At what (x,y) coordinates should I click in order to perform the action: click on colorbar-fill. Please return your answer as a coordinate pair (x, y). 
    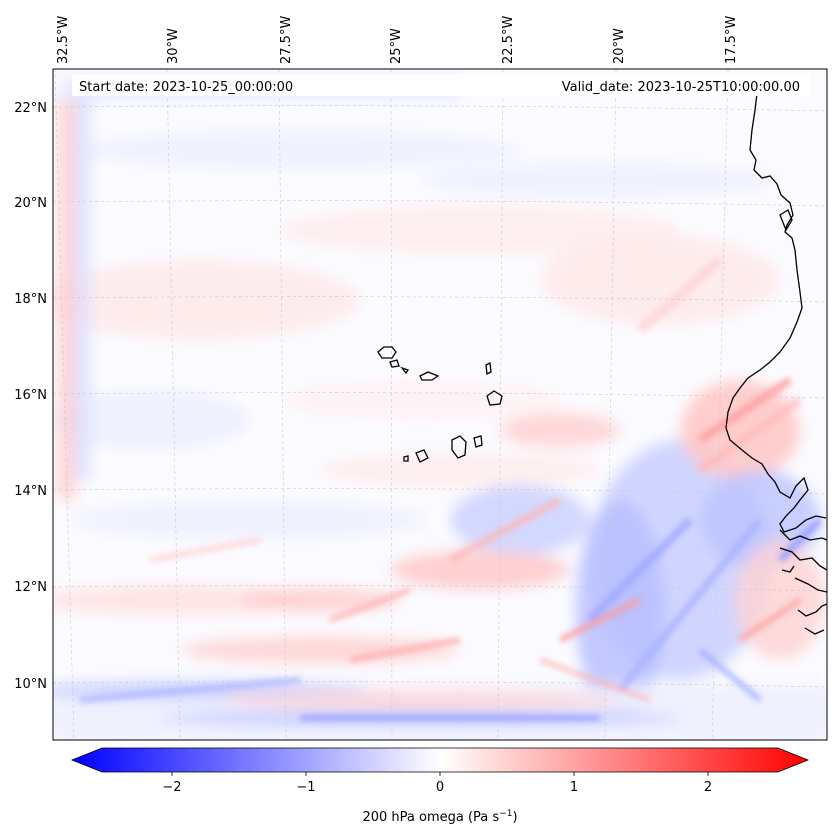
    Looking at the image, I should click on (440, 760).